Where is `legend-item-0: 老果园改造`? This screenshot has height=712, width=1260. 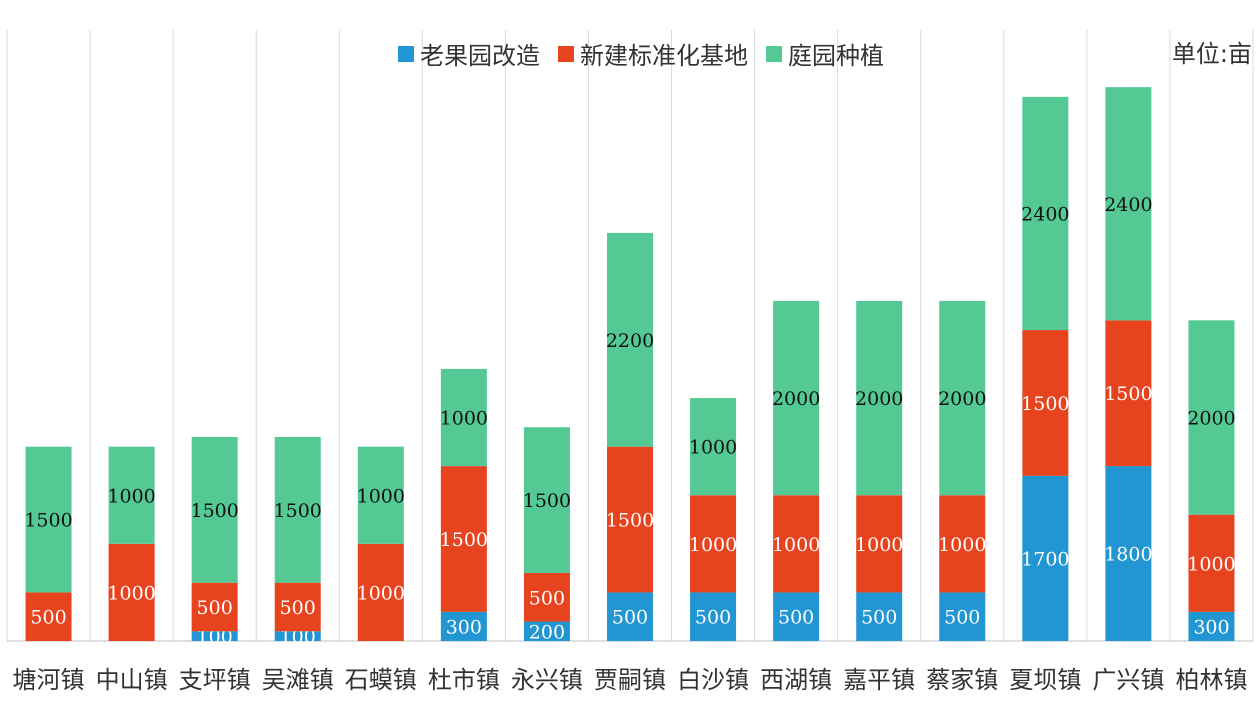
legend-item-0: 老果园改造 is located at coordinates (469, 53).